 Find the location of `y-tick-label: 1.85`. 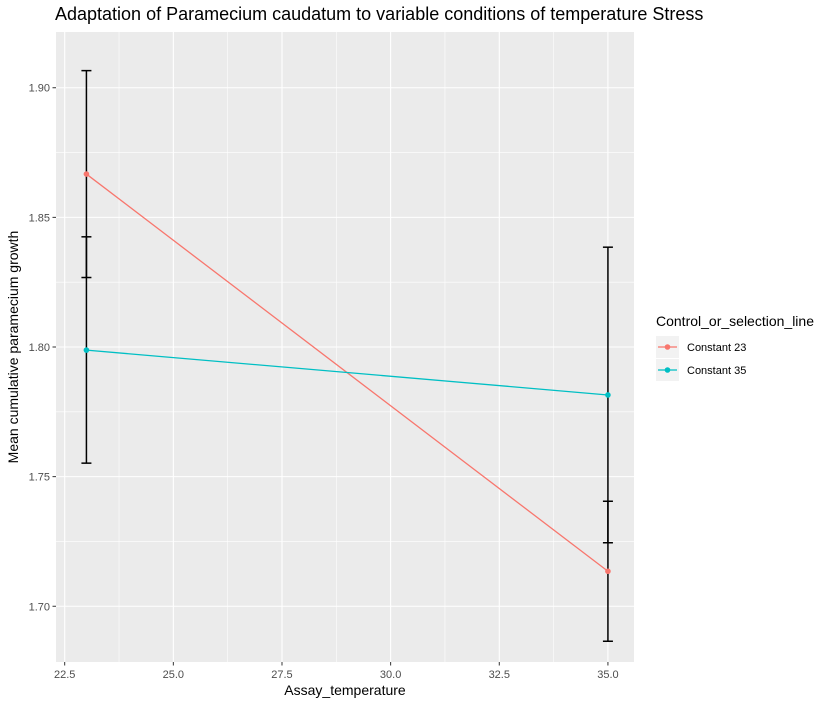

y-tick-label: 1.85 is located at coordinates (39, 218).